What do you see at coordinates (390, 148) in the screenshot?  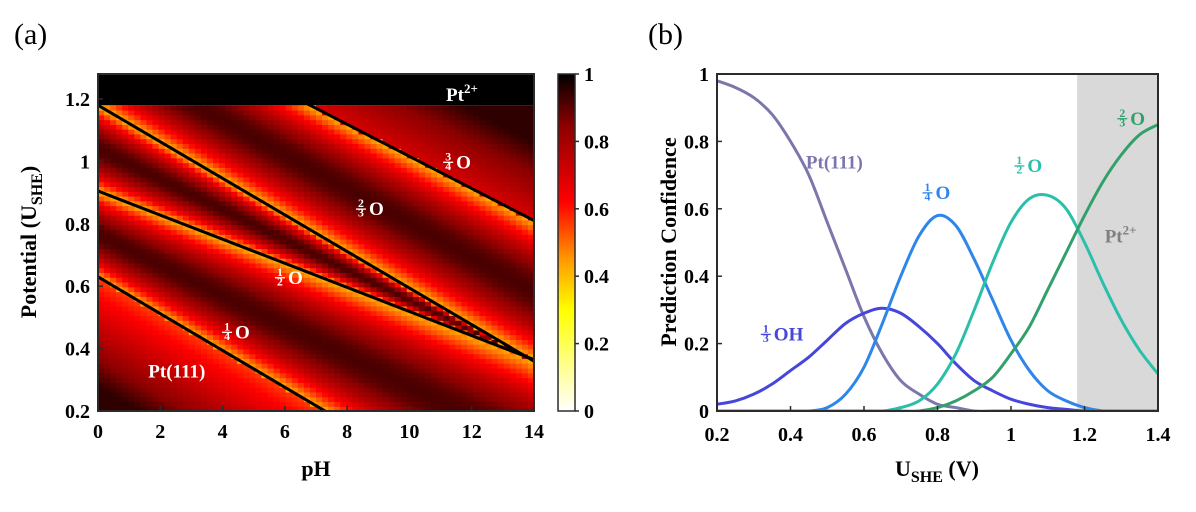 I see `phase-boundary-line` at bounding box center [390, 148].